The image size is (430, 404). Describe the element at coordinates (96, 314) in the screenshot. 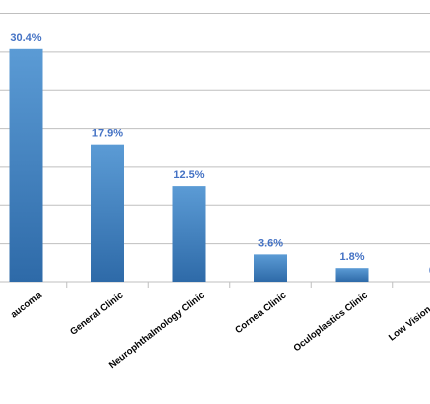

I see `x-tick-label: General Clinic` at that location.